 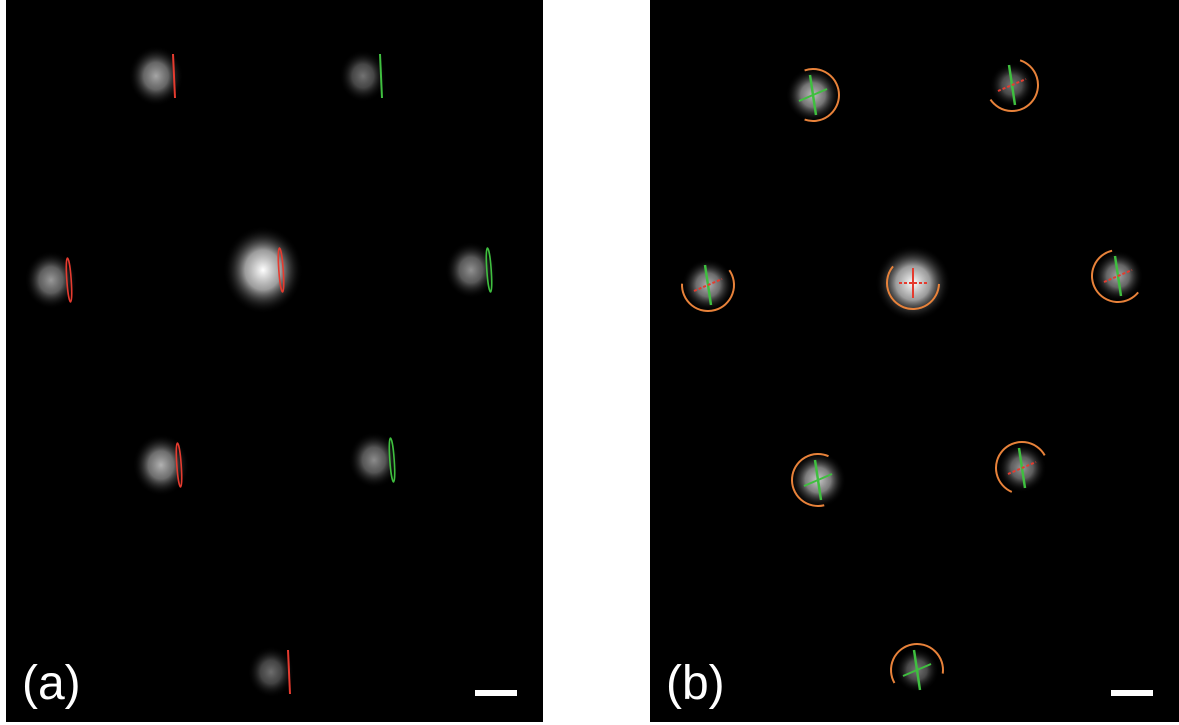 What do you see at coordinates (496, 693) in the screenshot?
I see `panel-a-scale-bar` at bounding box center [496, 693].